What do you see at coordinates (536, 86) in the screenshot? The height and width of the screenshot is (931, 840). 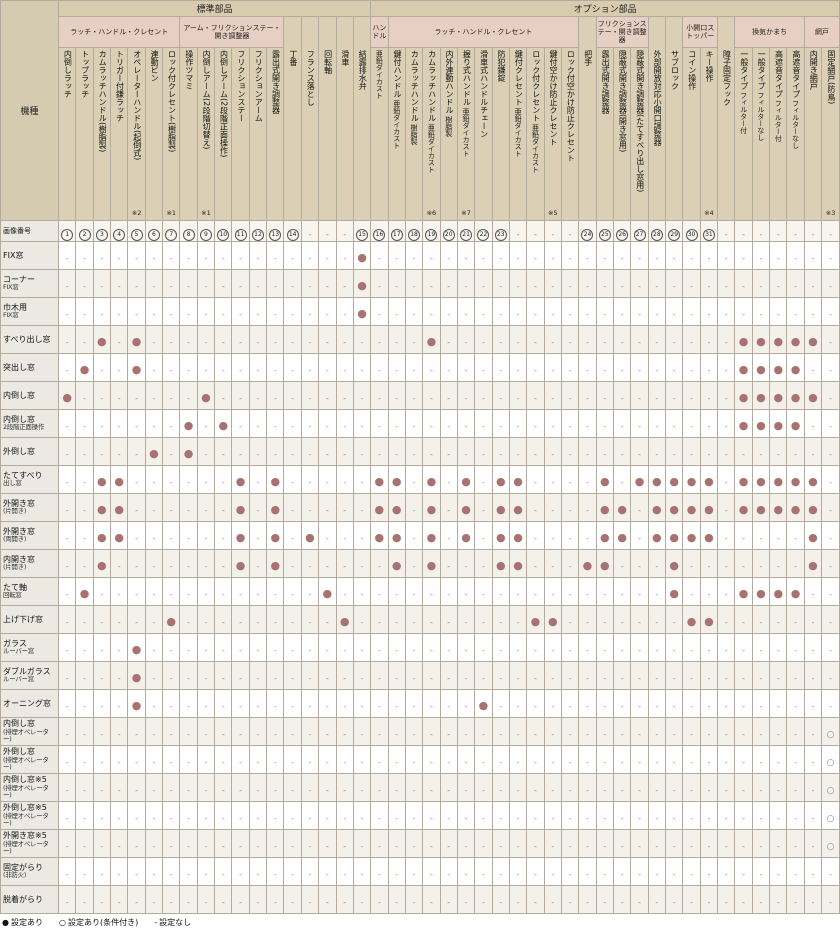 I see `column-label: ロック付クレセント` at bounding box center [536, 86].